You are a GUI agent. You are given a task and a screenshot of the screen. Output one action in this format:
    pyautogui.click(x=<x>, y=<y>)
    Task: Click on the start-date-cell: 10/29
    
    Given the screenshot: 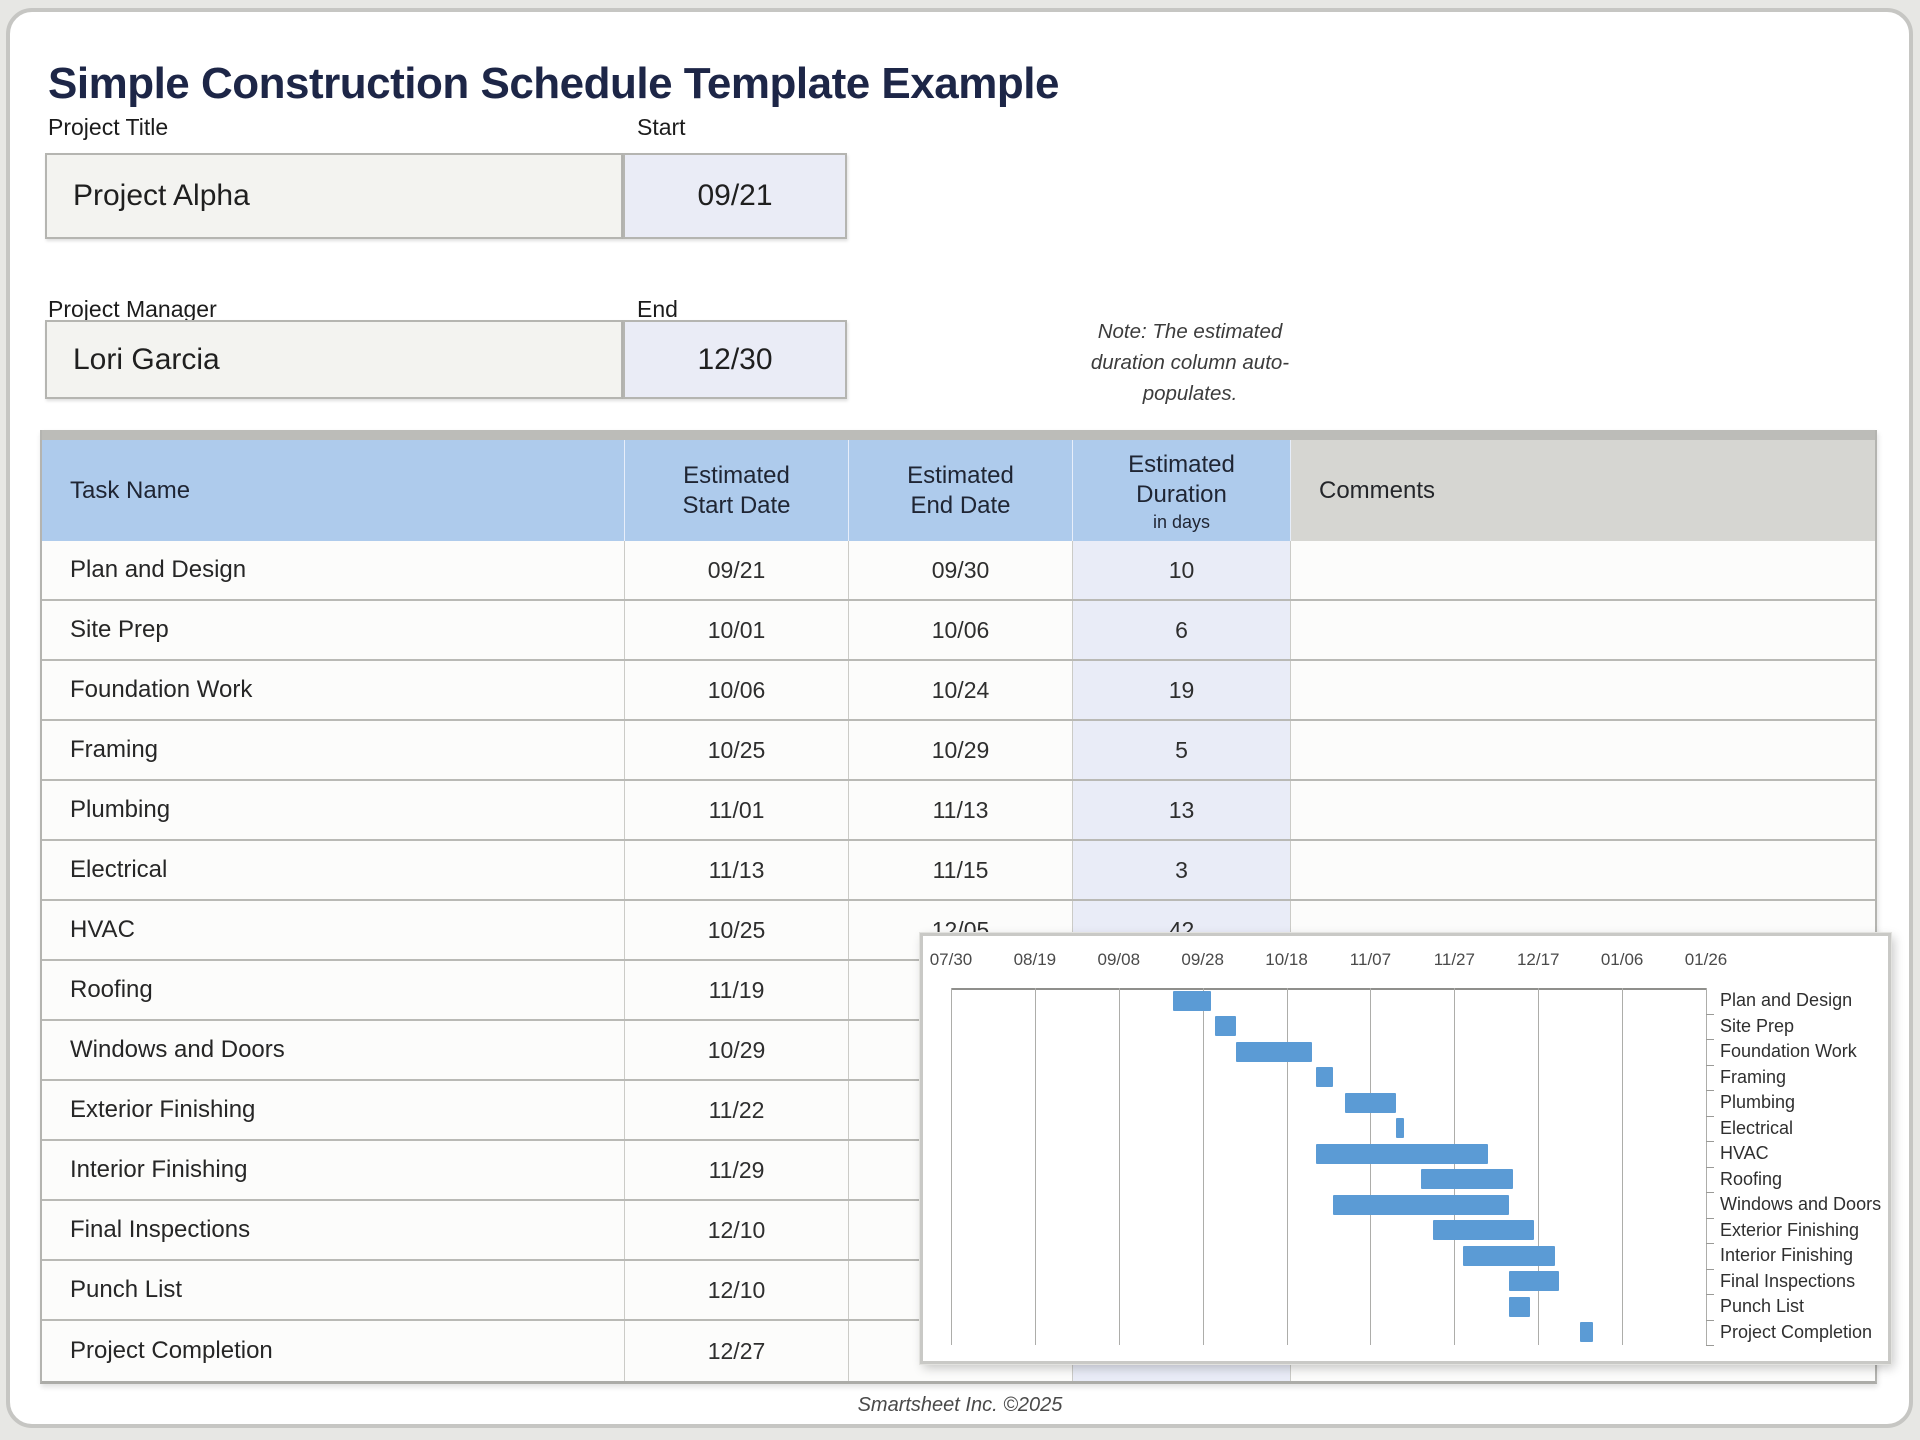 What is the action you would take?
    pyautogui.click(x=737, y=1050)
    